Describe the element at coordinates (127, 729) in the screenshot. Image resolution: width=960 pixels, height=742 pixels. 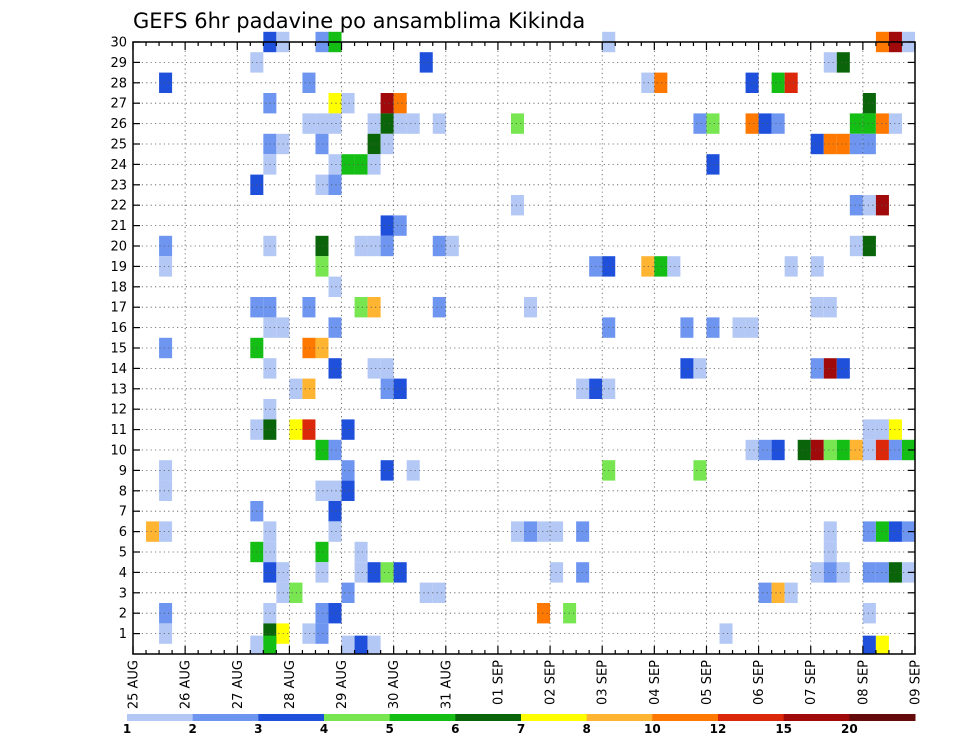
I see `colorbar-tick-label: 1` at that location.